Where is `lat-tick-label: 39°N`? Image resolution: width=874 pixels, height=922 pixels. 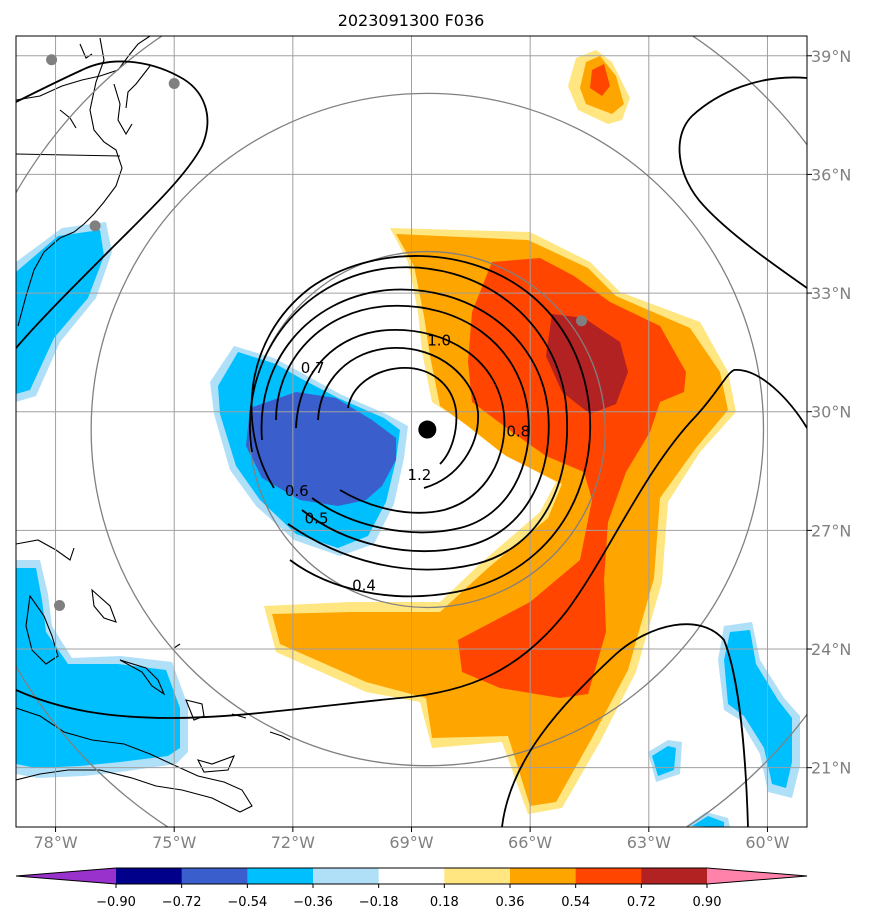 lat-tick-label: 39°N is located at coordinates (831, 56).